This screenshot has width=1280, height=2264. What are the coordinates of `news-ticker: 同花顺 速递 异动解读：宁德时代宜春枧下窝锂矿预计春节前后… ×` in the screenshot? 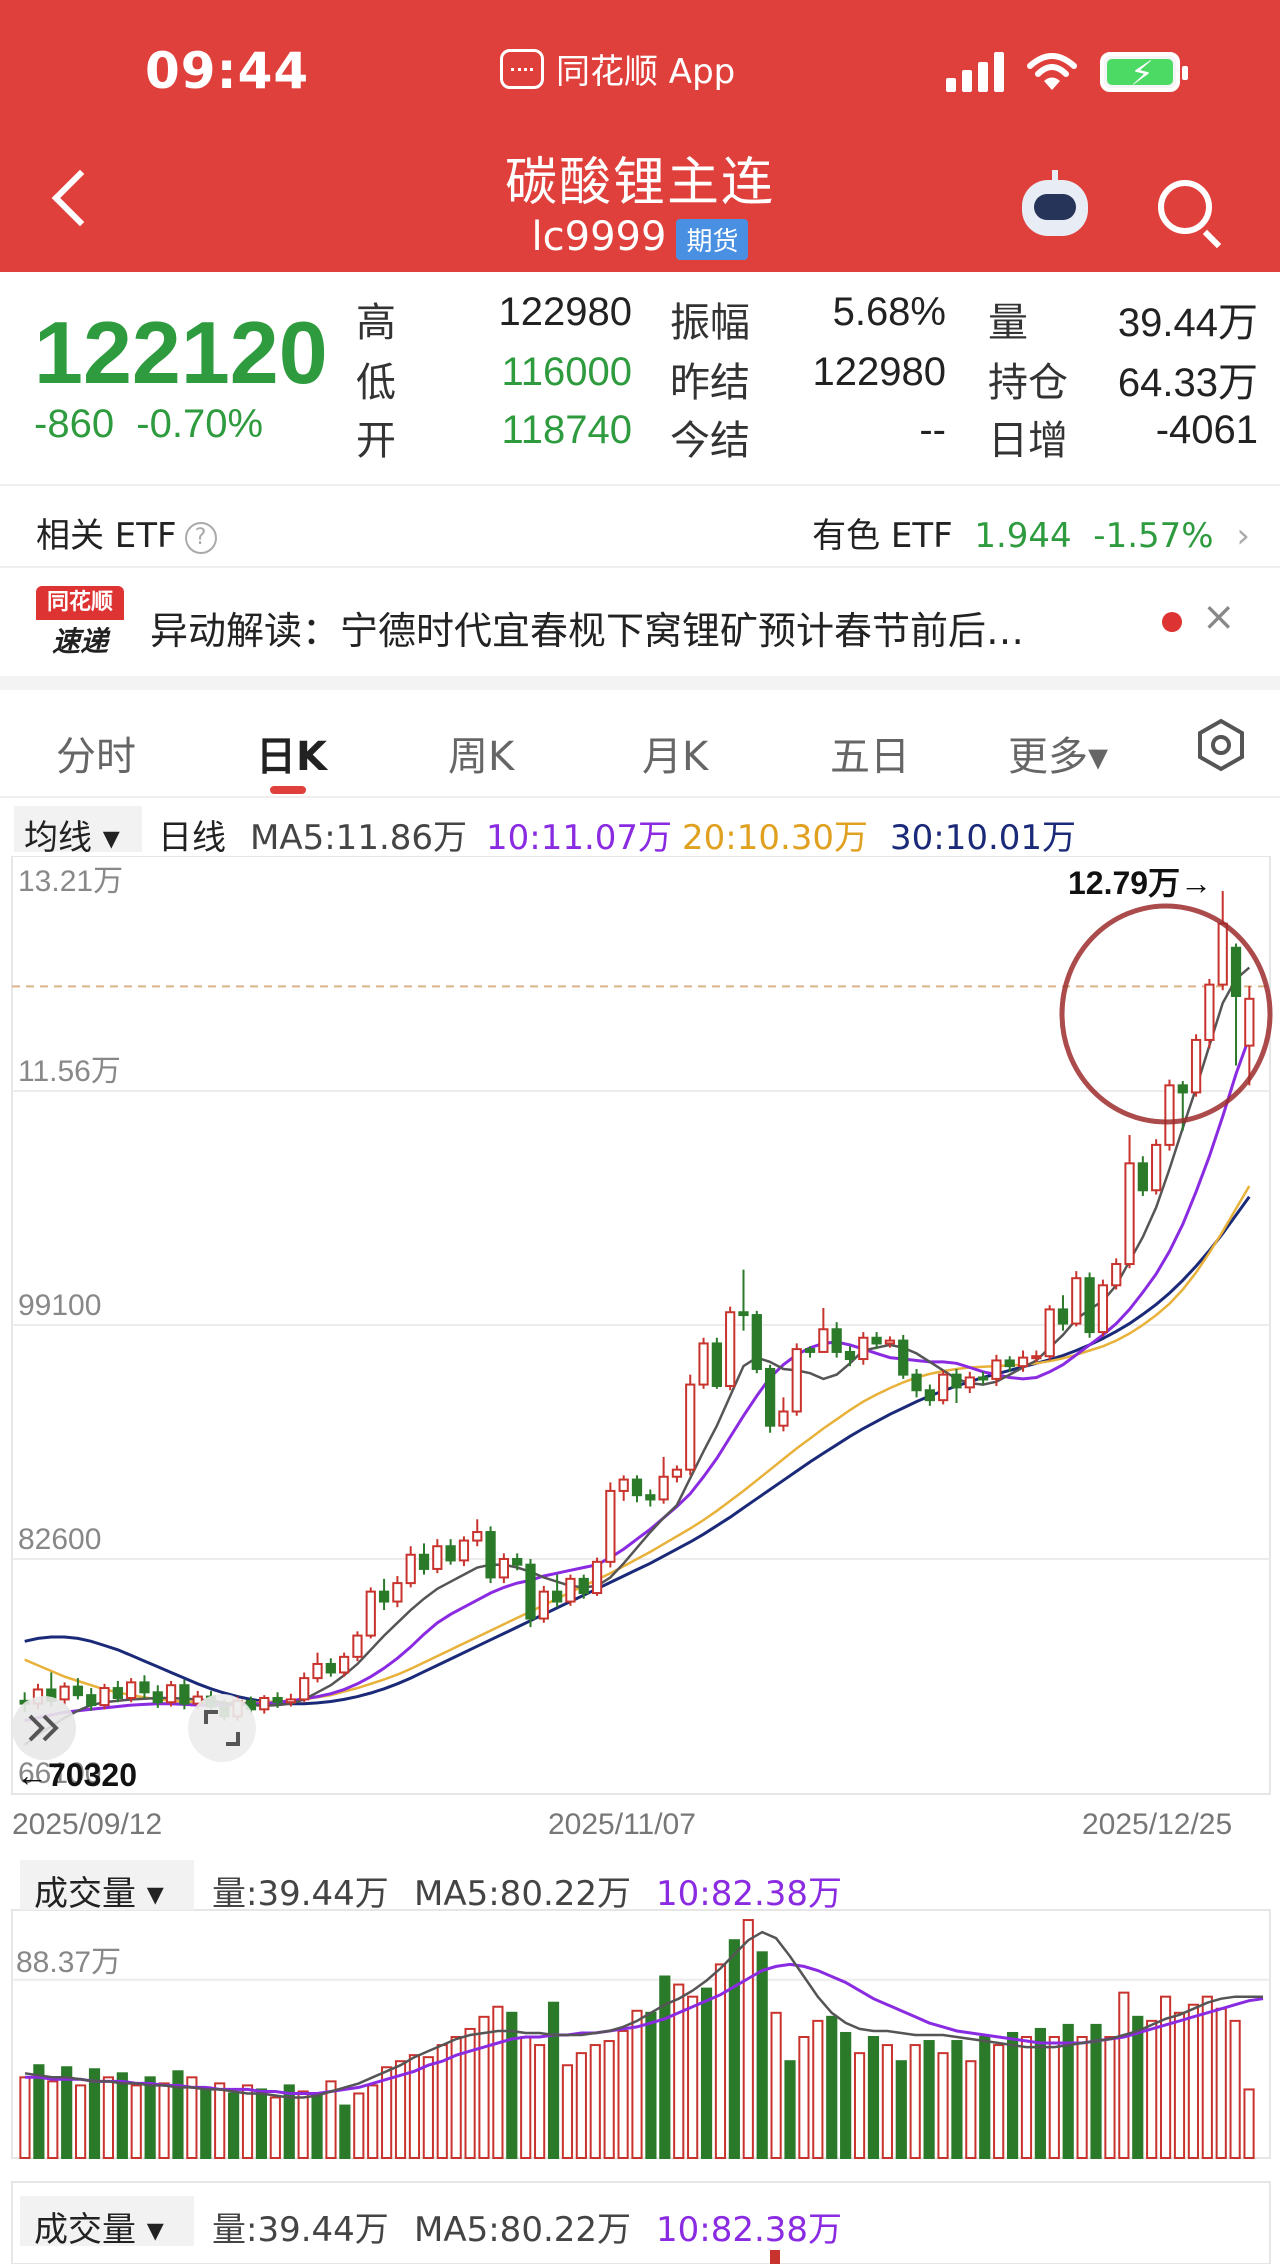 It's located at (640, 622).